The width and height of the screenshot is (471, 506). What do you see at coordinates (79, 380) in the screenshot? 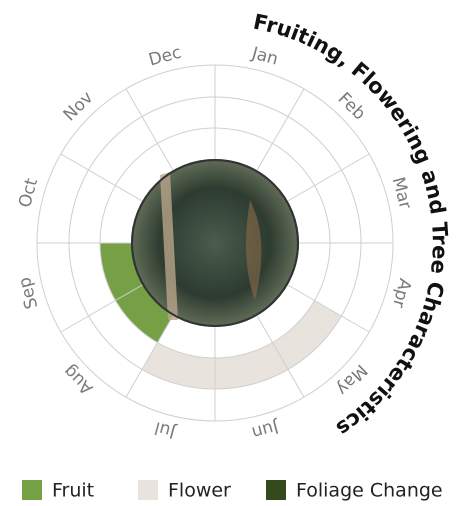
I see `month-label: Aug` at bounding box center [79, 380].